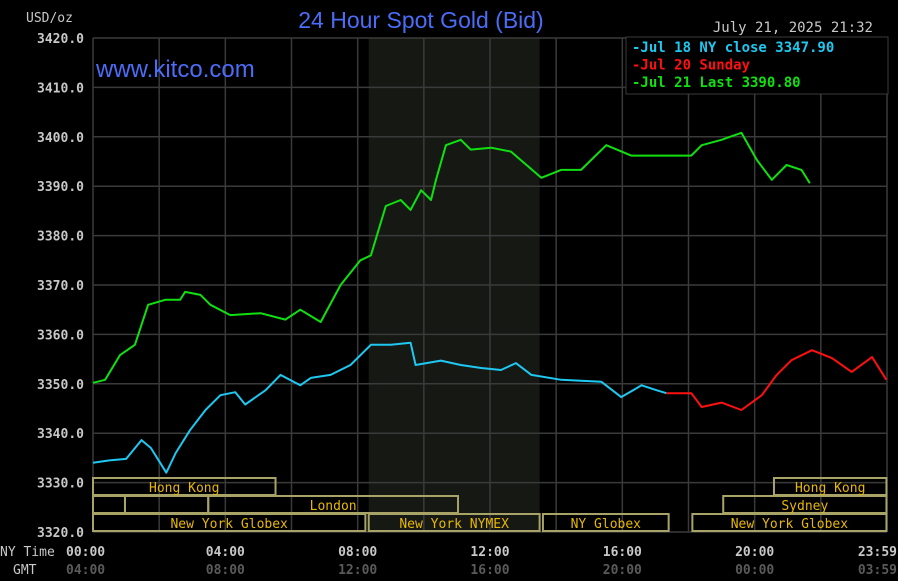 This screenshot has height=581, width=898. Describe the element at coordinates (60, 39) in the screenshot. I see `y-tick-label: 3420.0` at that location.